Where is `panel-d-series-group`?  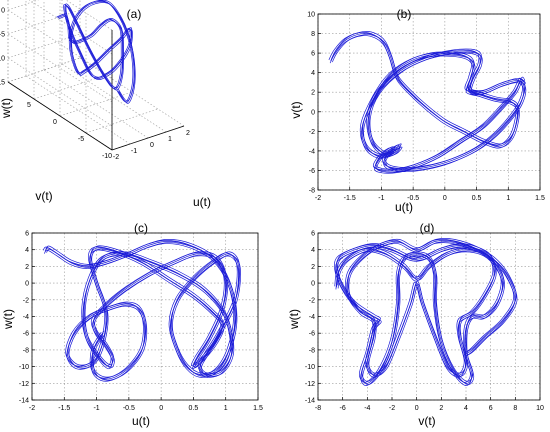 panel-d-series-group is located at coordinates (426, 311).